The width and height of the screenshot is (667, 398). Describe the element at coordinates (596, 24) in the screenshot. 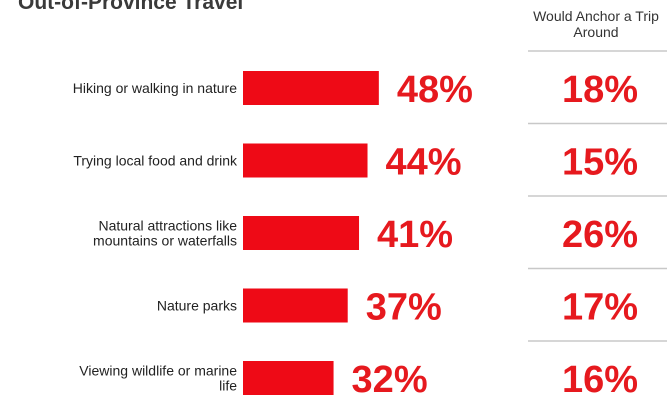

I see `anchor-column-header: Would Anchor a Trip Around` at that location.